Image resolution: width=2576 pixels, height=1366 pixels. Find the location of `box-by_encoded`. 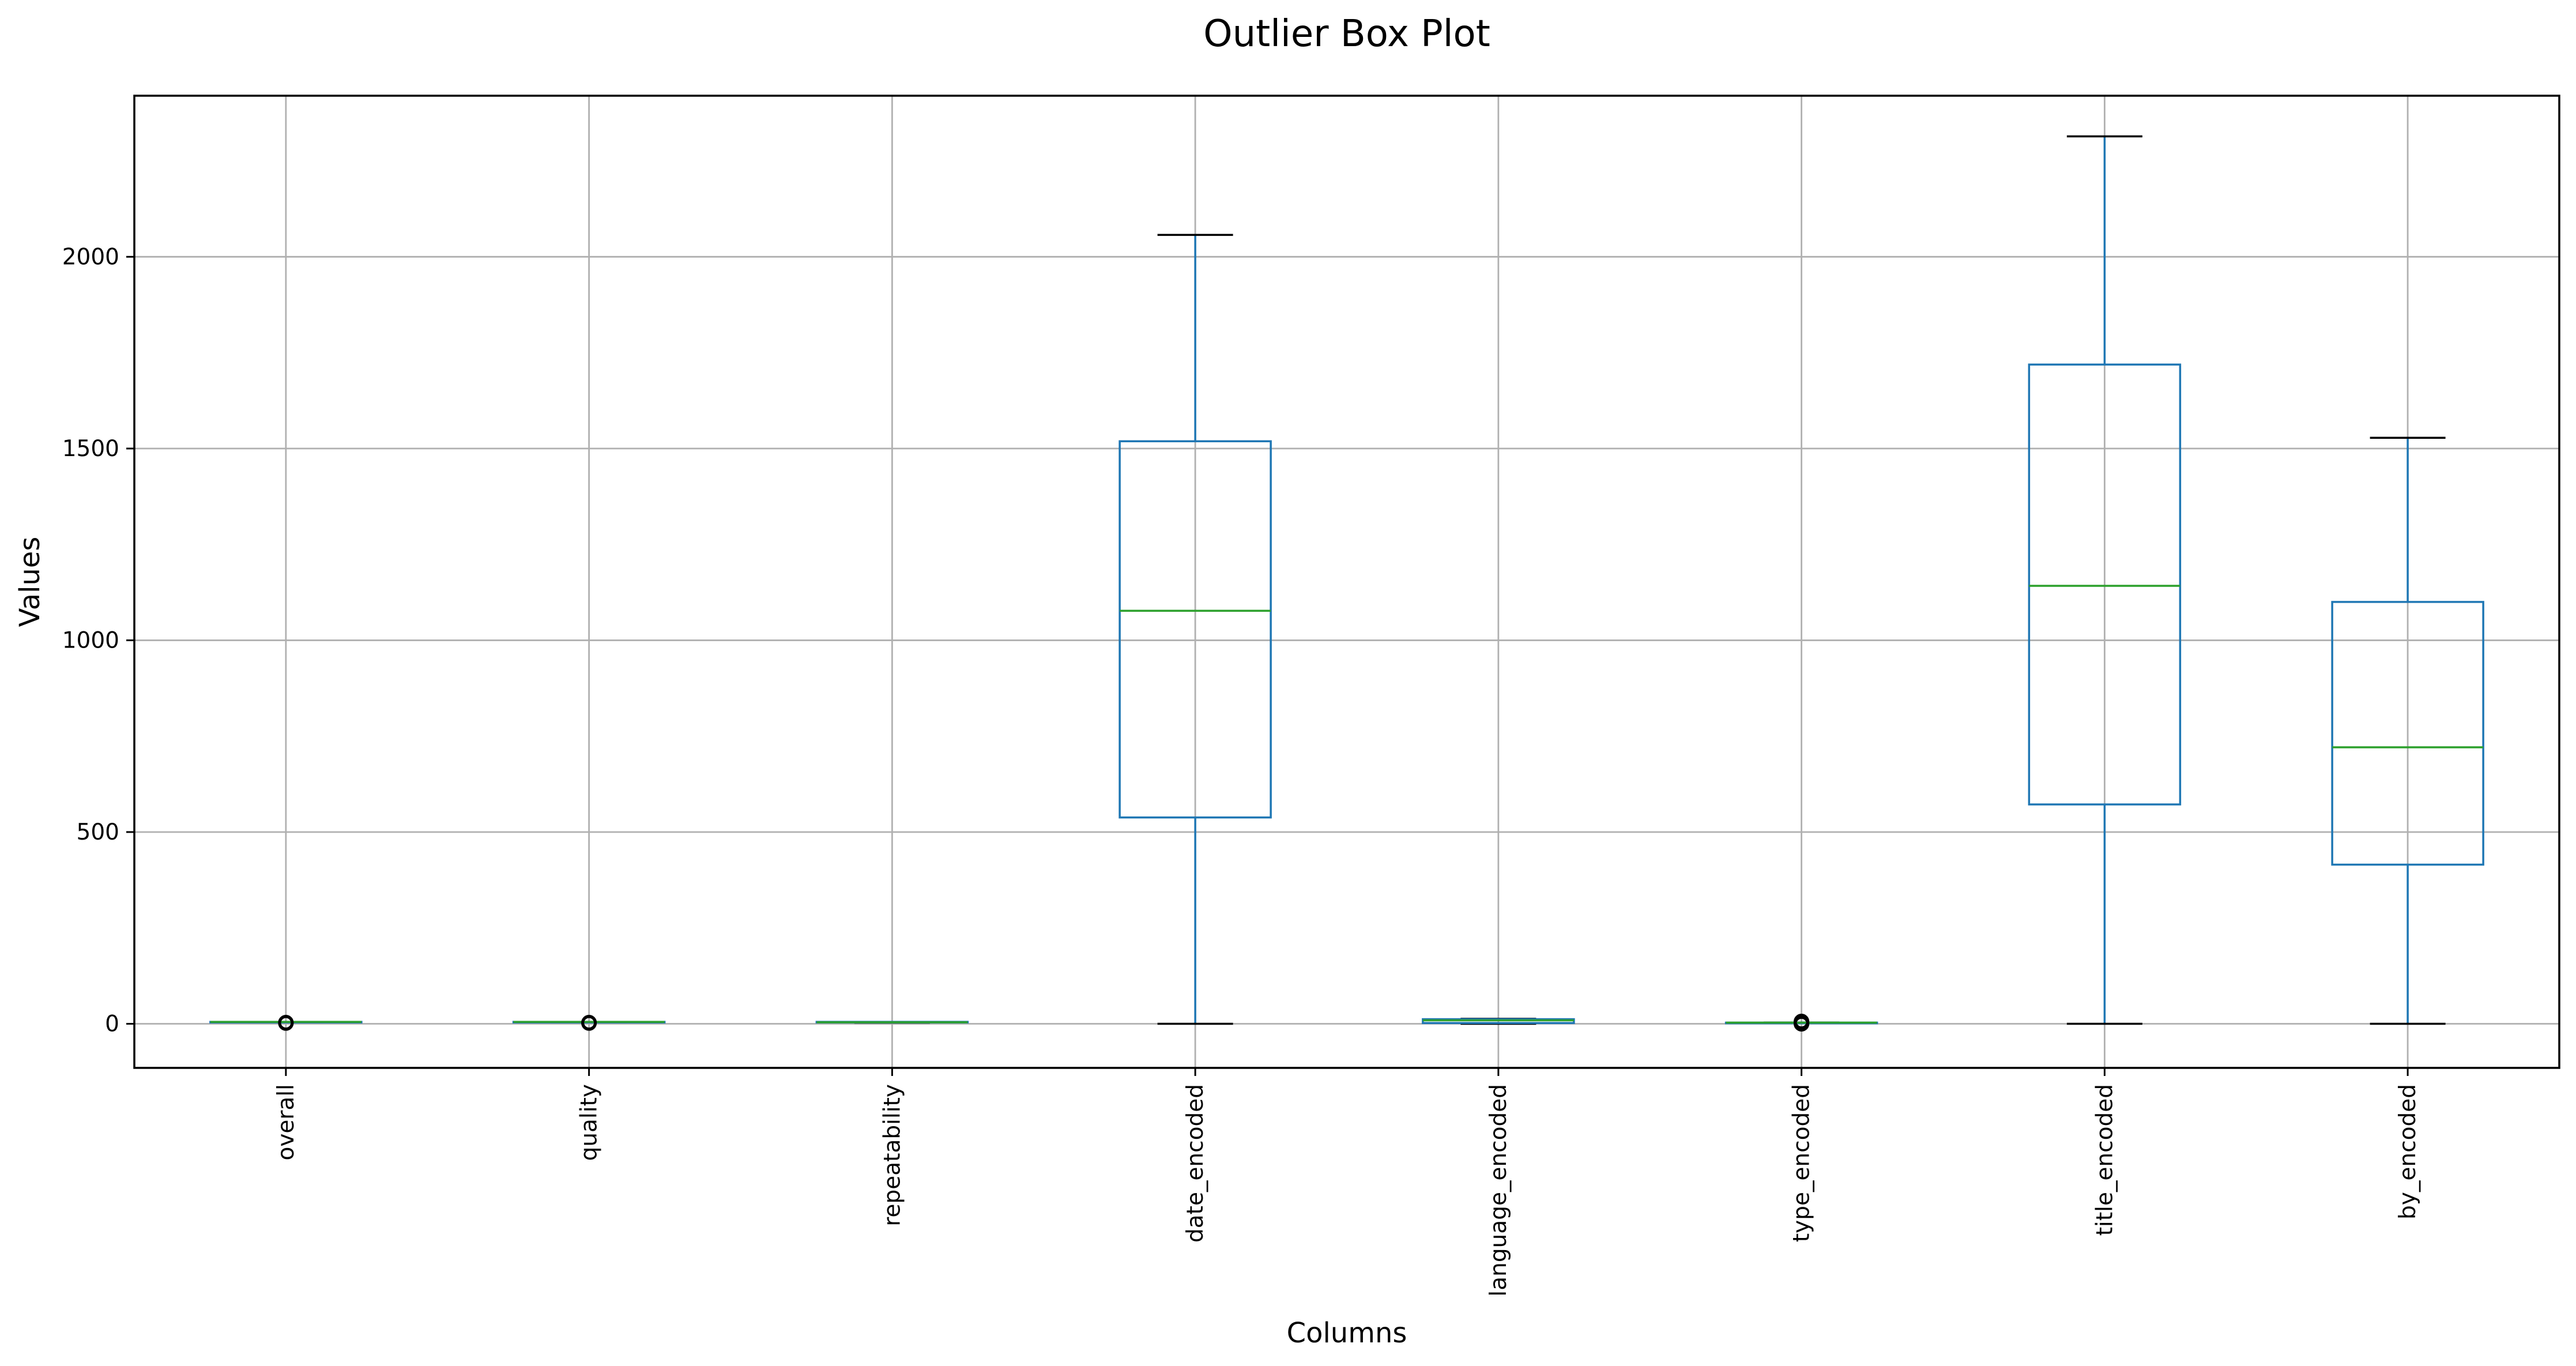

box-by_encoded is located at coordinates (2407, 731).